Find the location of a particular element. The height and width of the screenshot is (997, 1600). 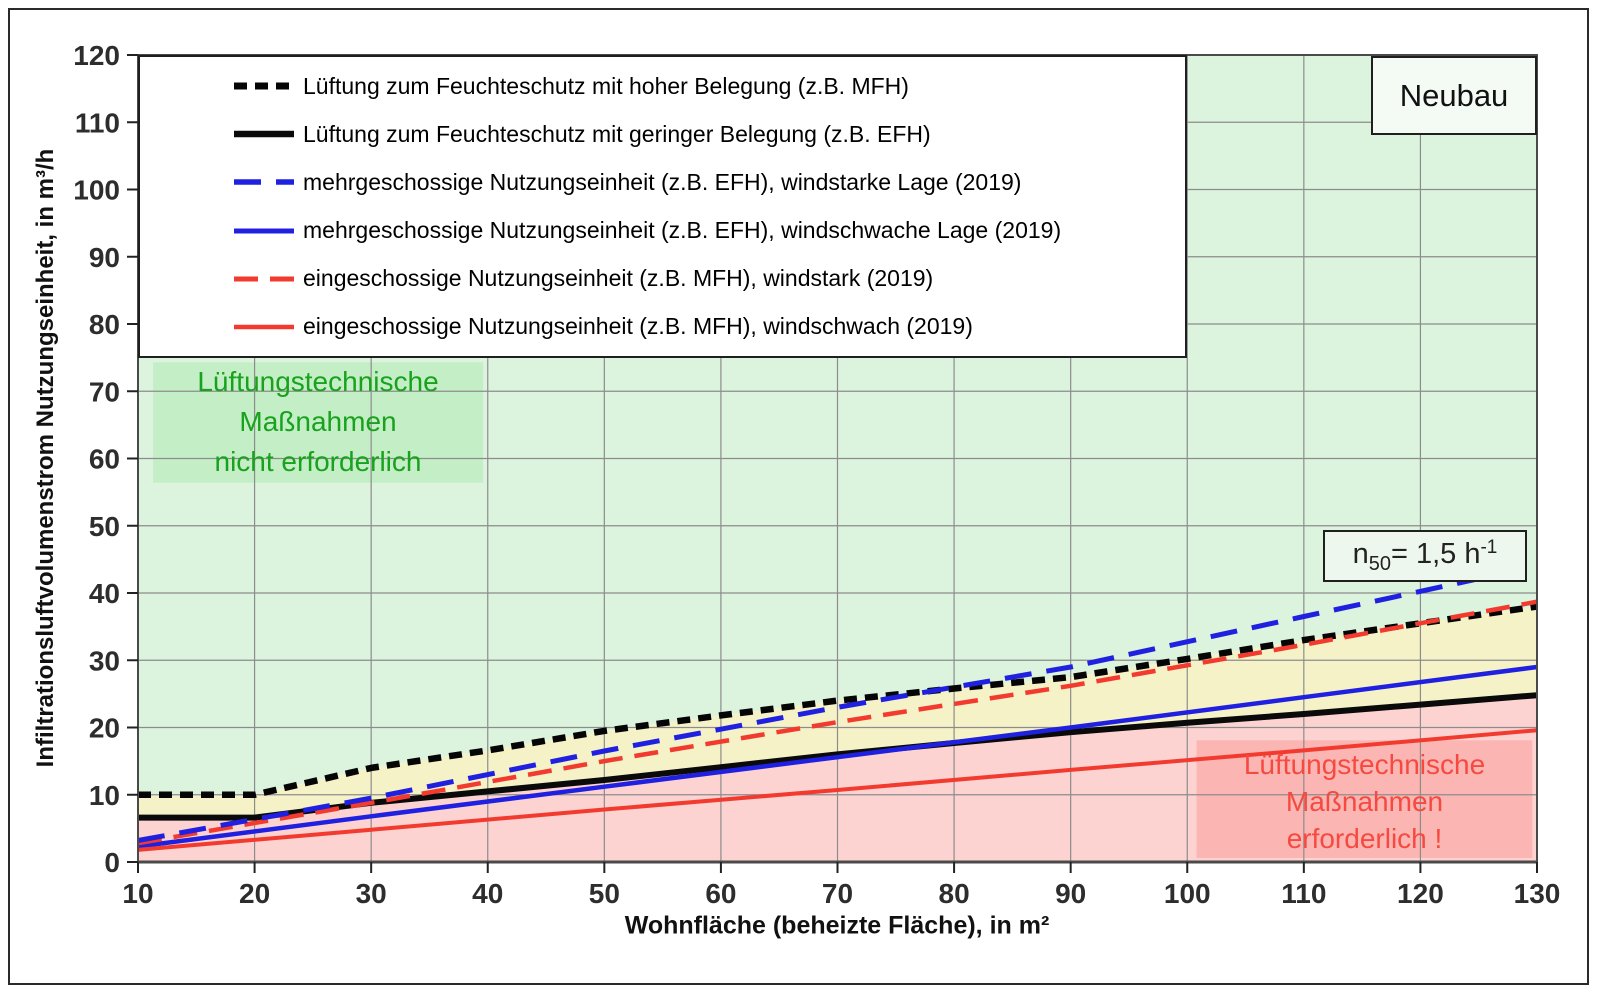

y-tick-label-20: 20 is located at coordinates (104, 728).